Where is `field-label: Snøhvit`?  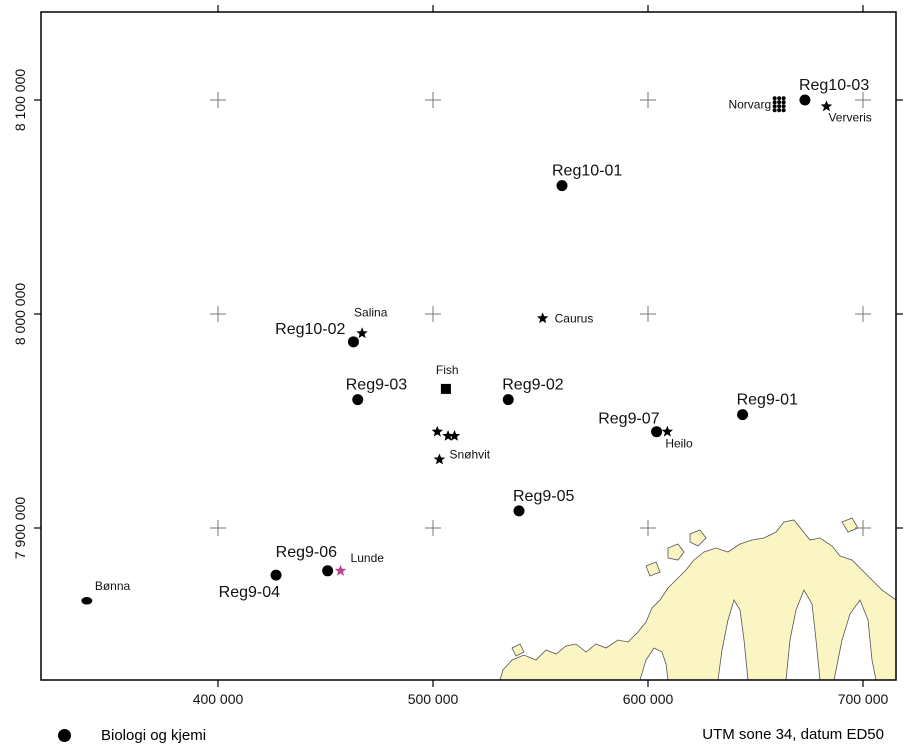 field-label: Snøhvit is located at coordinates (469, 455).